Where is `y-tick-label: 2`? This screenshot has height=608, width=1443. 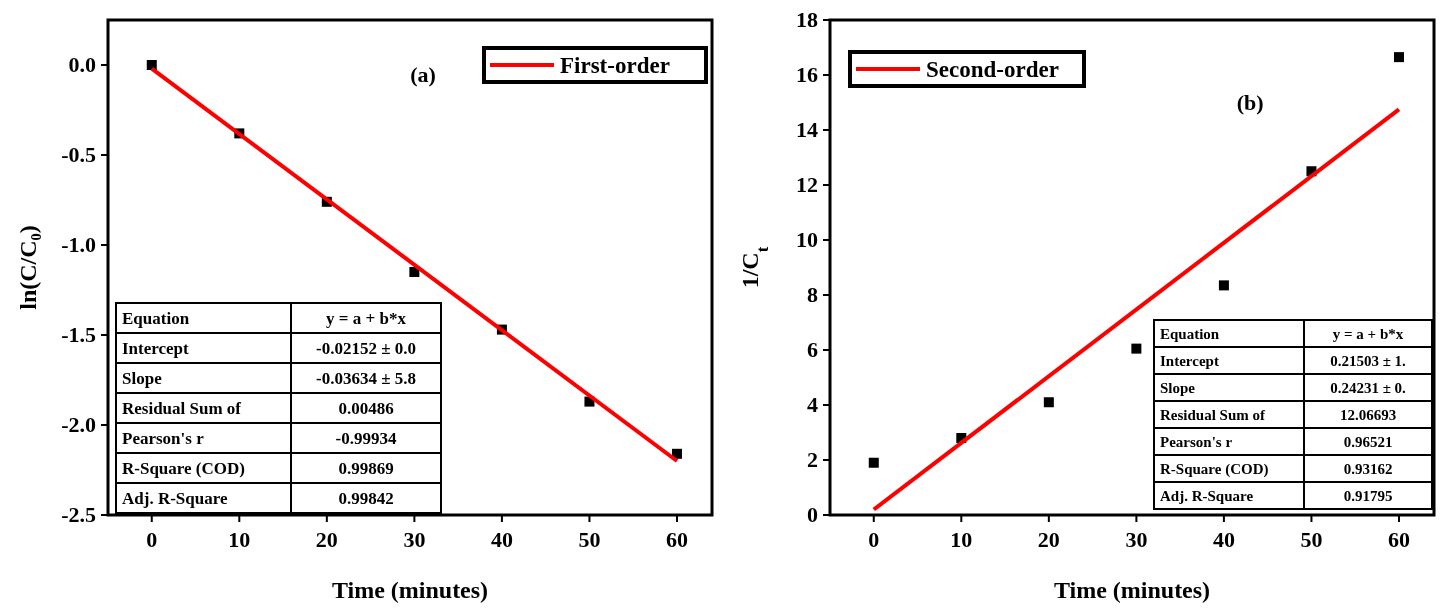
y-tick-label: 2 is located at coordinates (812, 459).